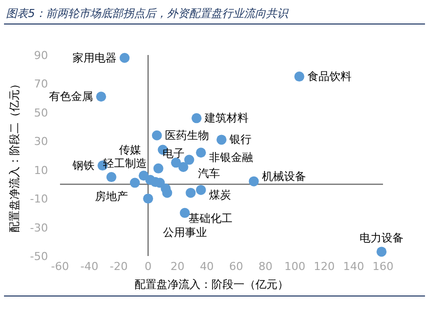 Image resolution: width=429 pixels, height=321 pixels. Describe the element at coordinates (324, 266) in the screenshot. I see `x-tick-label: 120` at that location.